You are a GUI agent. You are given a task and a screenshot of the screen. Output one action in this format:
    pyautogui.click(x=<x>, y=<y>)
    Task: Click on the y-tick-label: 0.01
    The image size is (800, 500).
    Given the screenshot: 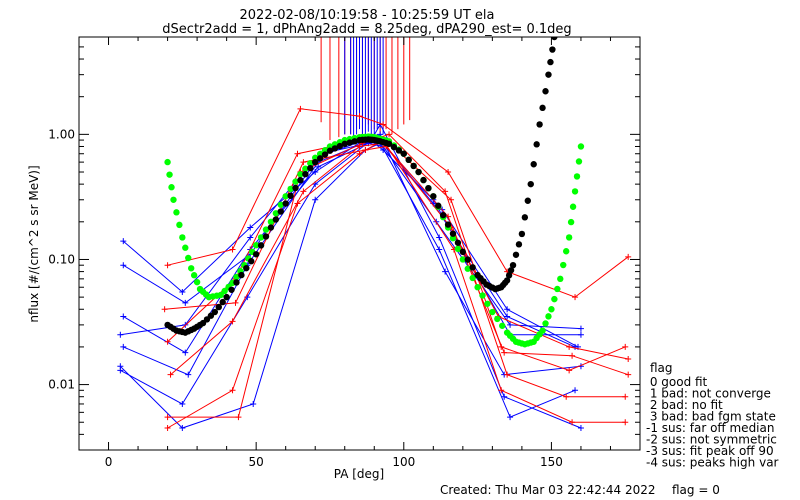 What is the action you would take?
    pyautogui.click(x=61, y=385)
    